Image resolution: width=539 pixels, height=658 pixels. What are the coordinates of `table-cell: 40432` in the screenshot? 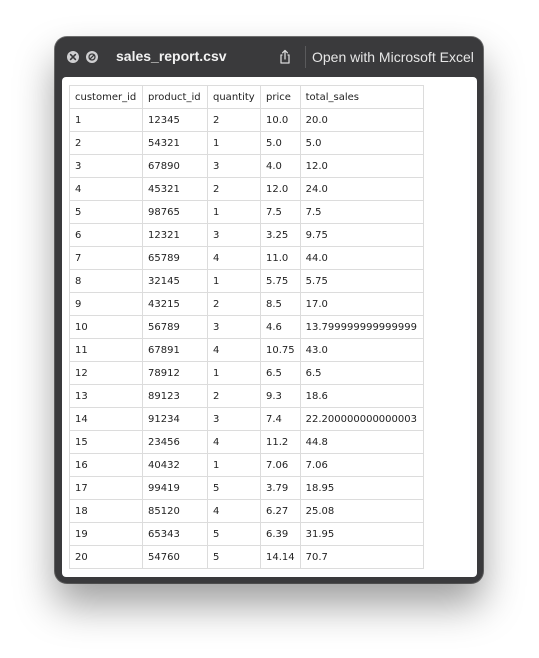 It's located at (175, 465).